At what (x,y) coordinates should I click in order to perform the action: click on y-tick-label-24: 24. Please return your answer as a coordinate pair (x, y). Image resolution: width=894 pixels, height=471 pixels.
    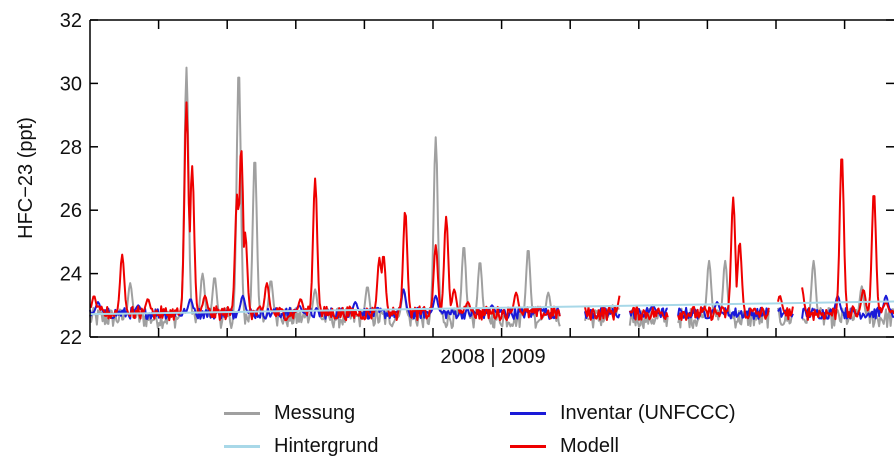
    Looking at the image, I should click on (71, 275).